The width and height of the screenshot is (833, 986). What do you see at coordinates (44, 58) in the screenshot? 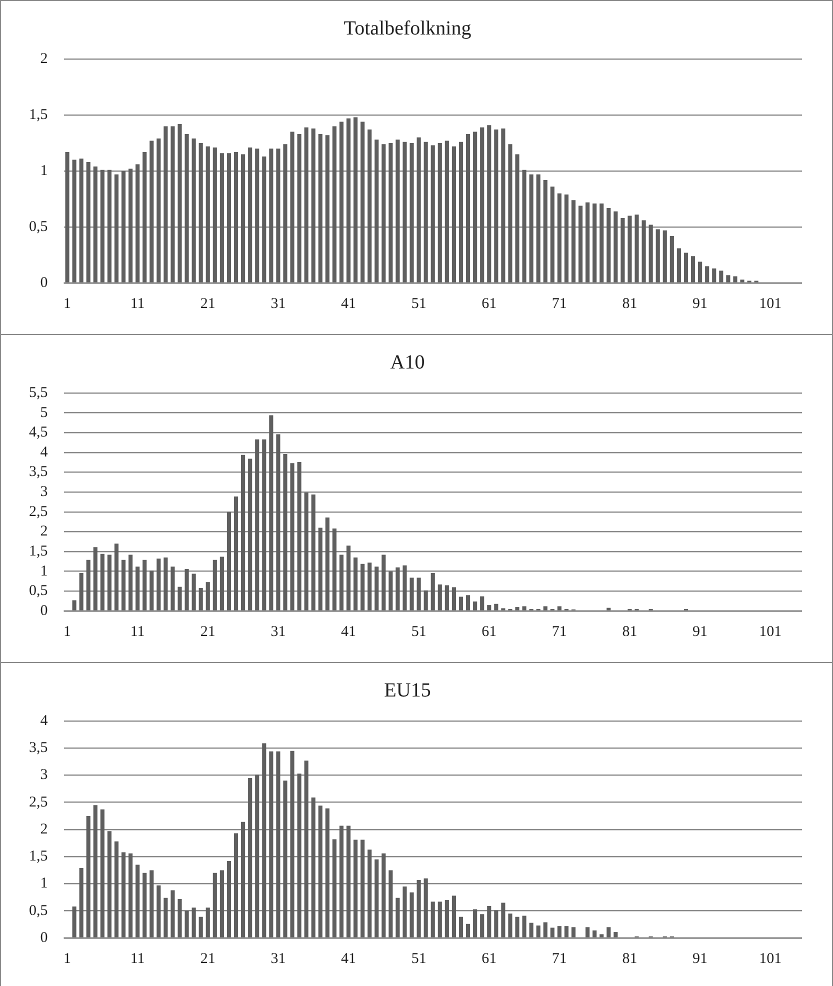
I see `y-tick-label: 2` at bounding box center [44, 58].